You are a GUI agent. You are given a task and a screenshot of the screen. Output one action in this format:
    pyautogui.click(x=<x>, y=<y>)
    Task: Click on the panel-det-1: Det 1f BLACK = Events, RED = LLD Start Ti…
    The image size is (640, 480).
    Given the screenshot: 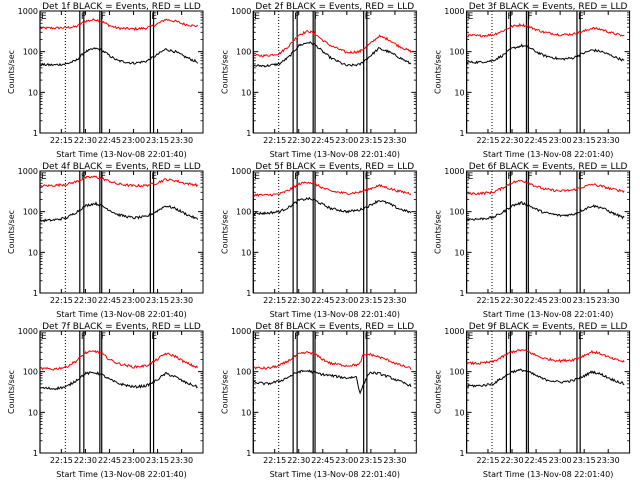 What is the action you would take?
    pyautogui.click(x=105, y=80)
    